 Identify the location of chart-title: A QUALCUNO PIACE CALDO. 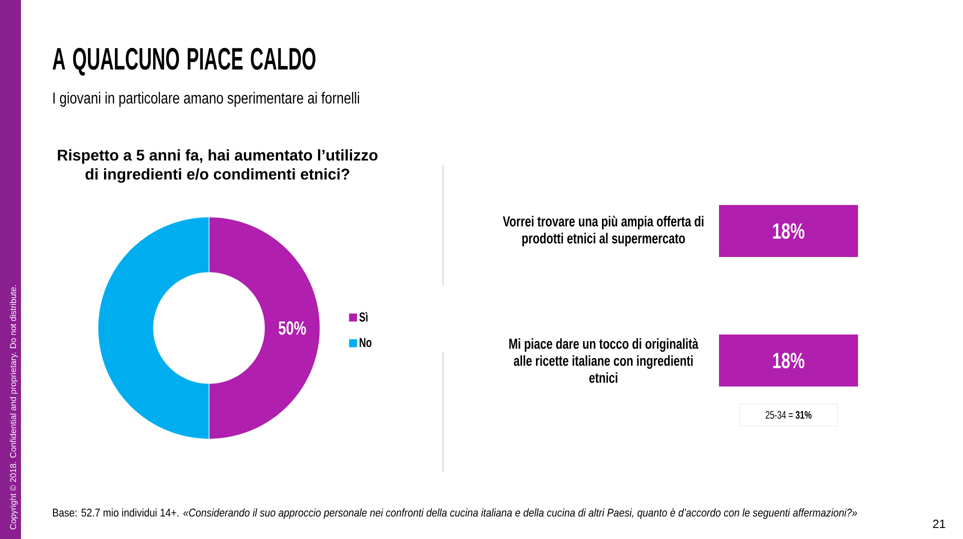
(184, 62).